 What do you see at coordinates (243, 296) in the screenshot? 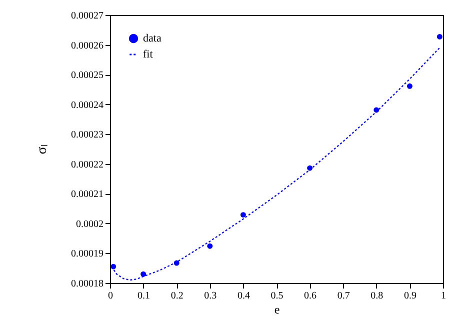
I see `x-tick-label: 0.4` at bounding box center [243, 296].